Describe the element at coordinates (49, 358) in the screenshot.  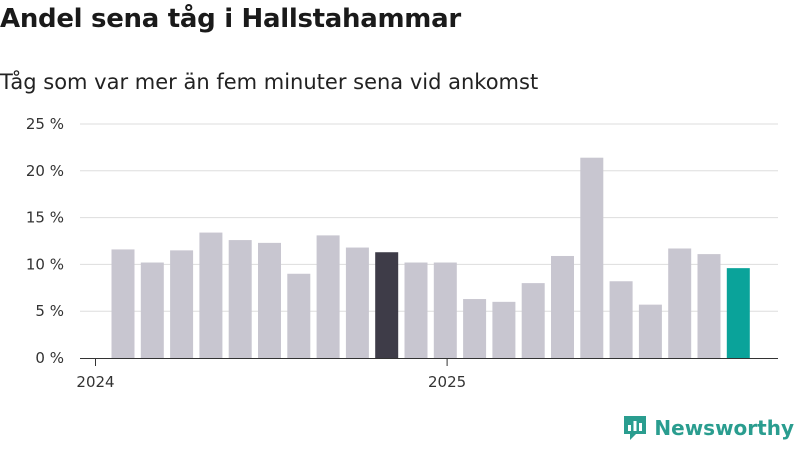
I see `y-tick-label: 0 %` at that location.